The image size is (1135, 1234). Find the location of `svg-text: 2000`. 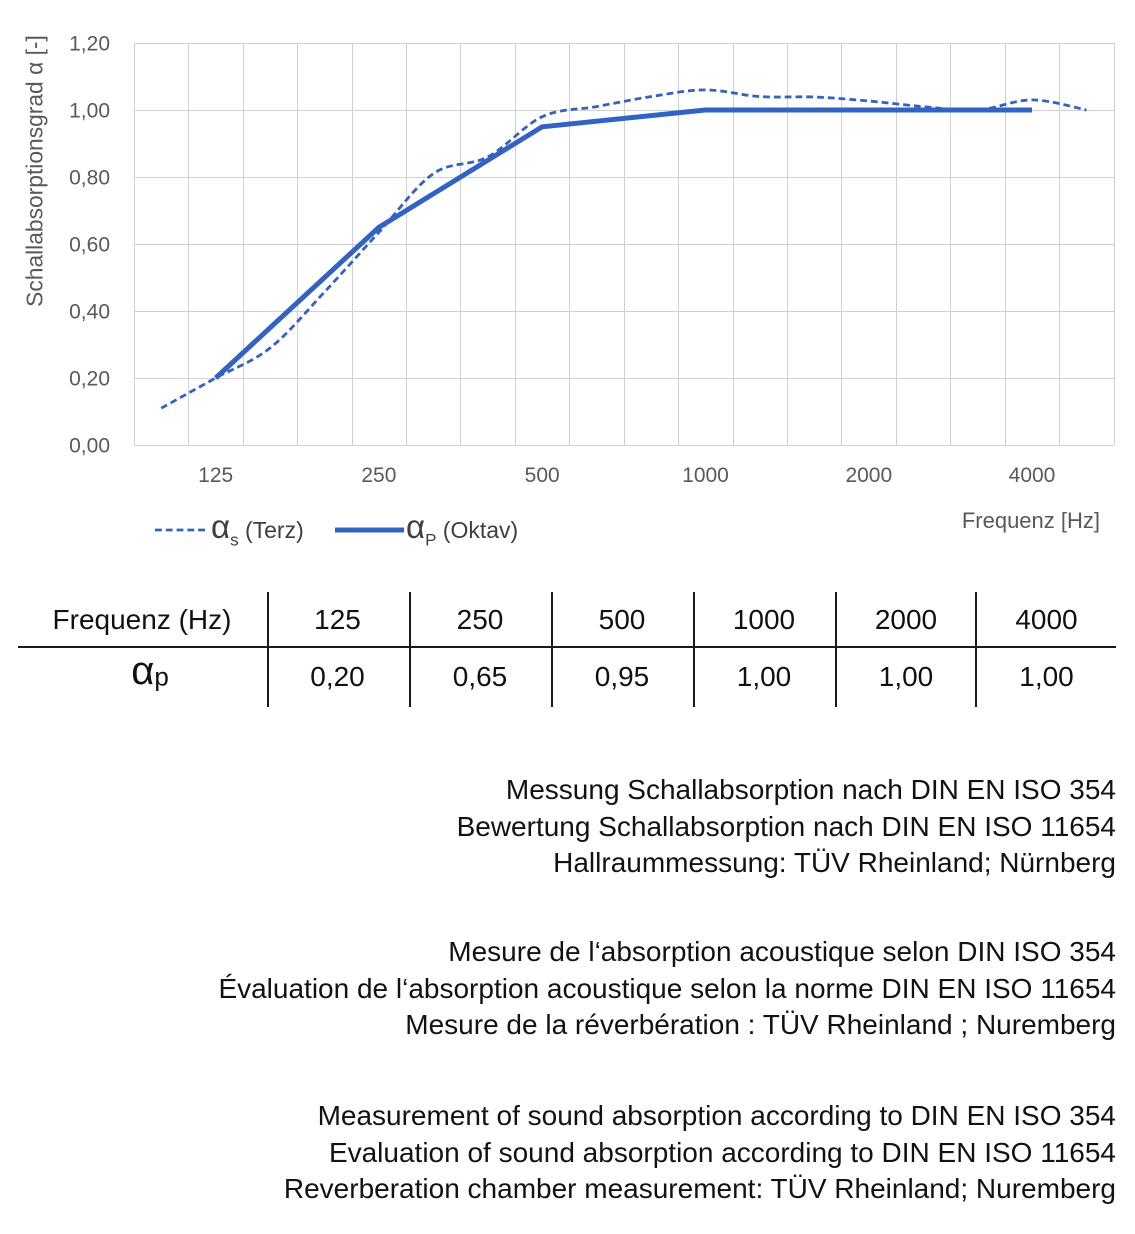

svg-text: 2000 is located at coordinates (868, 475).